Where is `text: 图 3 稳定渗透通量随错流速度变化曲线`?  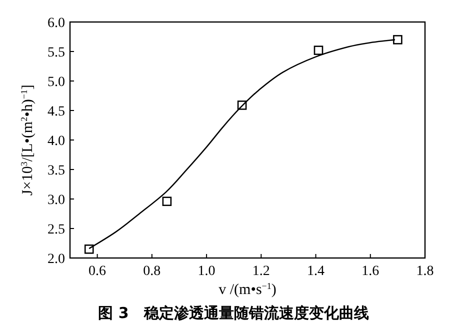 text: 图 3 稳定渗透通量随错流速度变化曲线 is located at coordinates (233, 313).